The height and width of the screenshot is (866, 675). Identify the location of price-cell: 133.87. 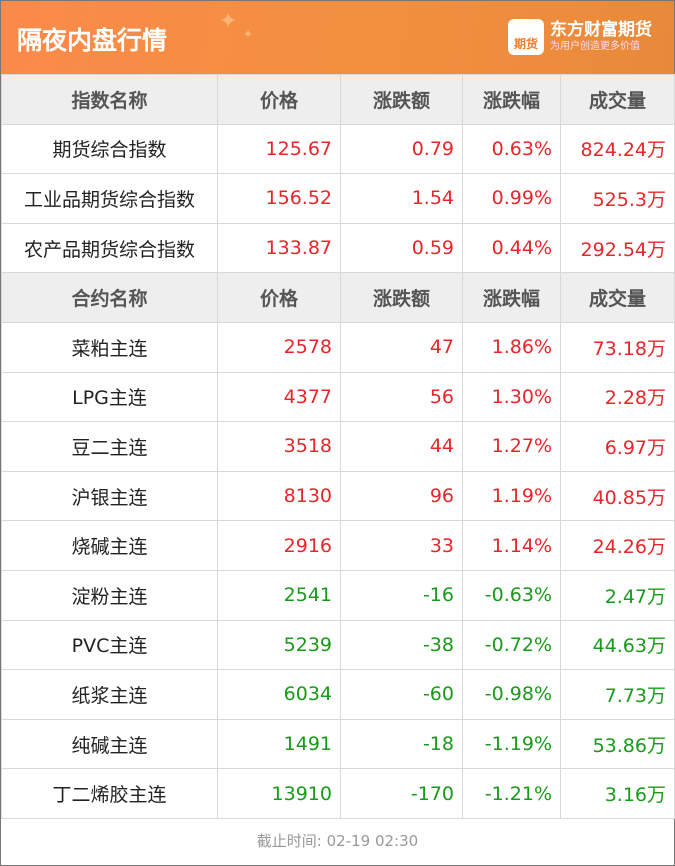
(279, 248).